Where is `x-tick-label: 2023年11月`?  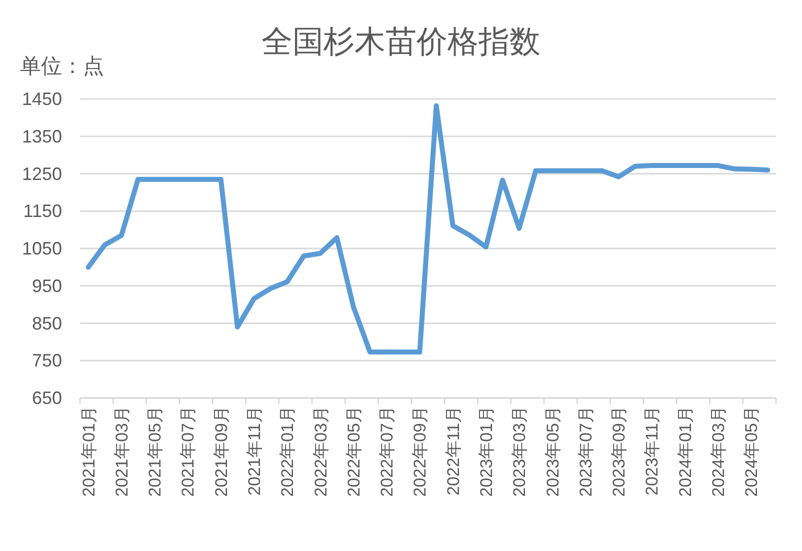 x-tick-label: 2023年11月 is located at coordinates (652, 451).